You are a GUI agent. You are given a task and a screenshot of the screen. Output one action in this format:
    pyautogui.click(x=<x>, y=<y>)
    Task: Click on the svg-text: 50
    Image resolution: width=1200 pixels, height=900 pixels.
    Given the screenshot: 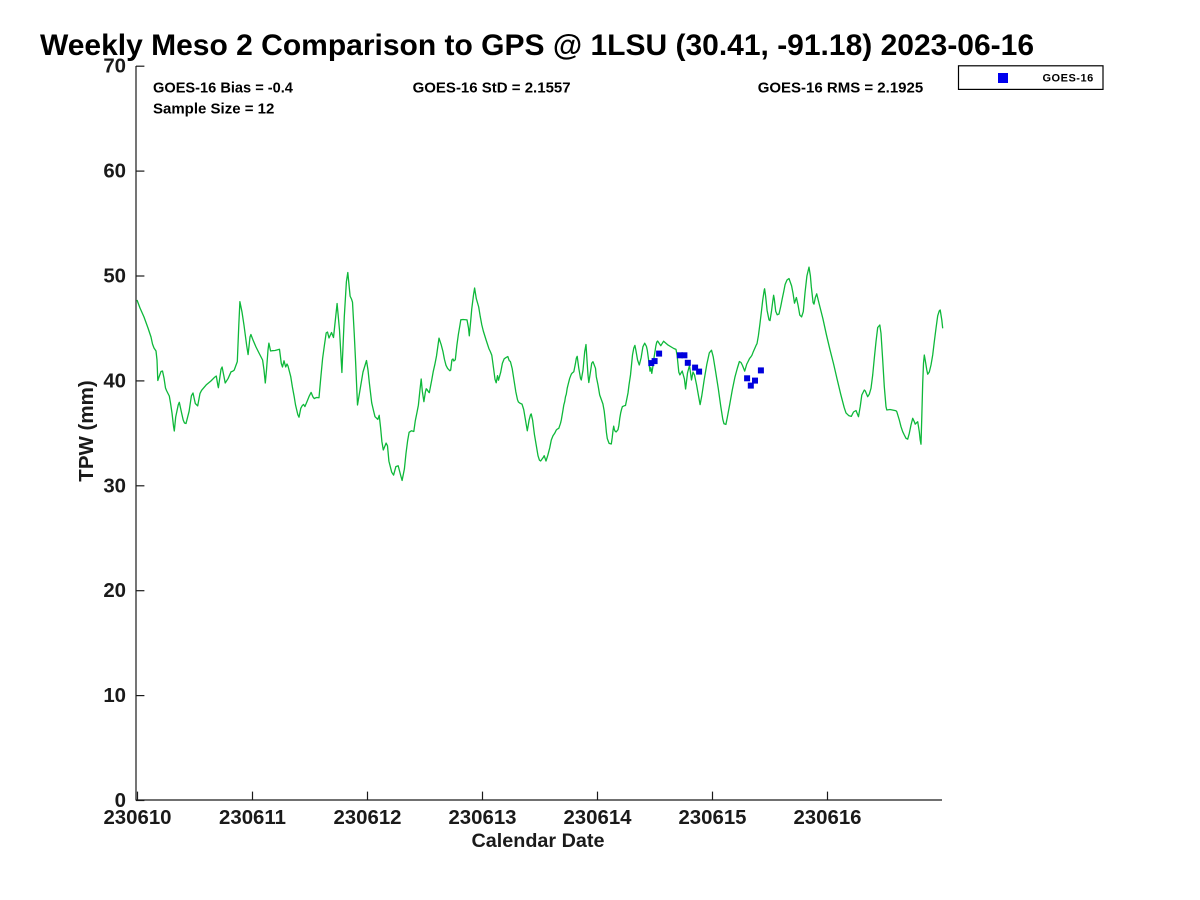 What is the action you would take?
    pyautogui.click(x=114, y=277)
    